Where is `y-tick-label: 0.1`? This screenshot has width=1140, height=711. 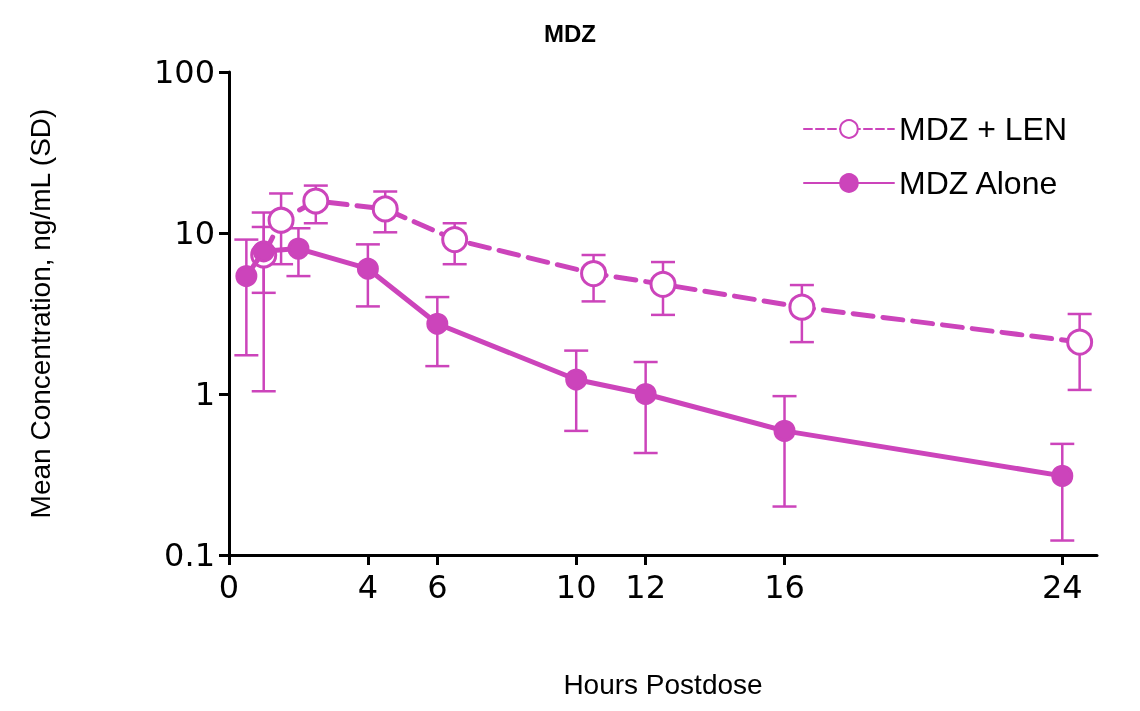
y-tick-label: 0.1 is located at coordinates (189, 555).